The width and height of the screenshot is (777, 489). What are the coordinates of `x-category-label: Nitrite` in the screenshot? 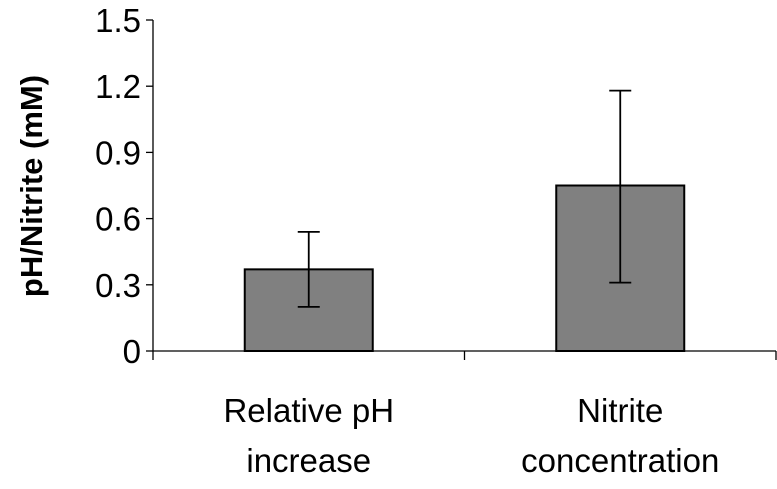 It's located at (620, 410).